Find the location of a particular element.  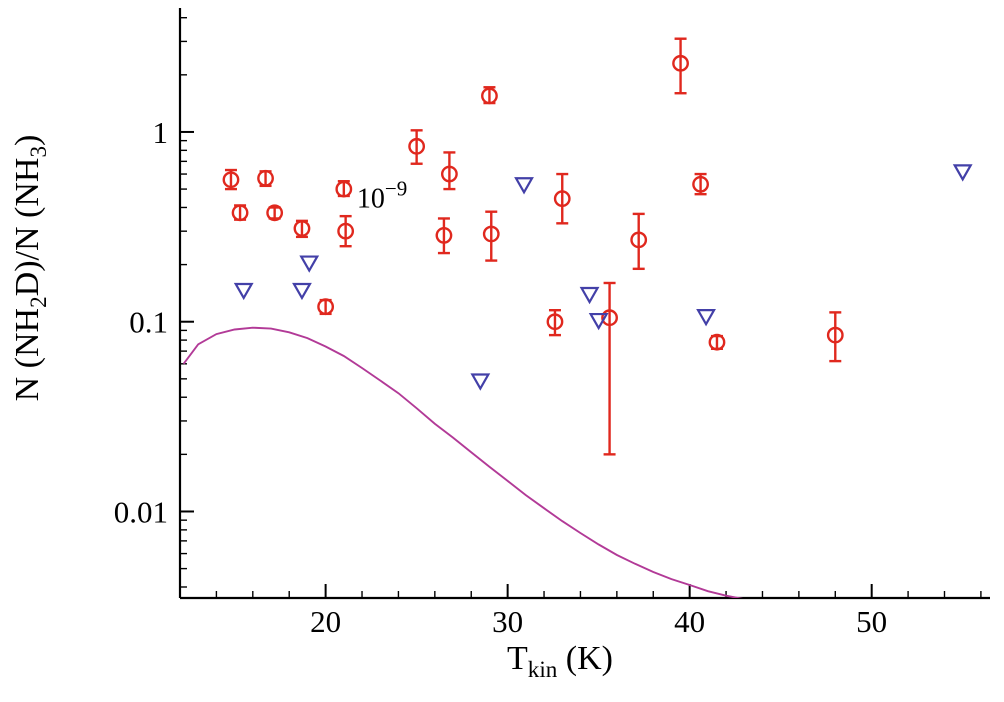

curve-annotation: 10−9 is located at coordinates (382, 195).